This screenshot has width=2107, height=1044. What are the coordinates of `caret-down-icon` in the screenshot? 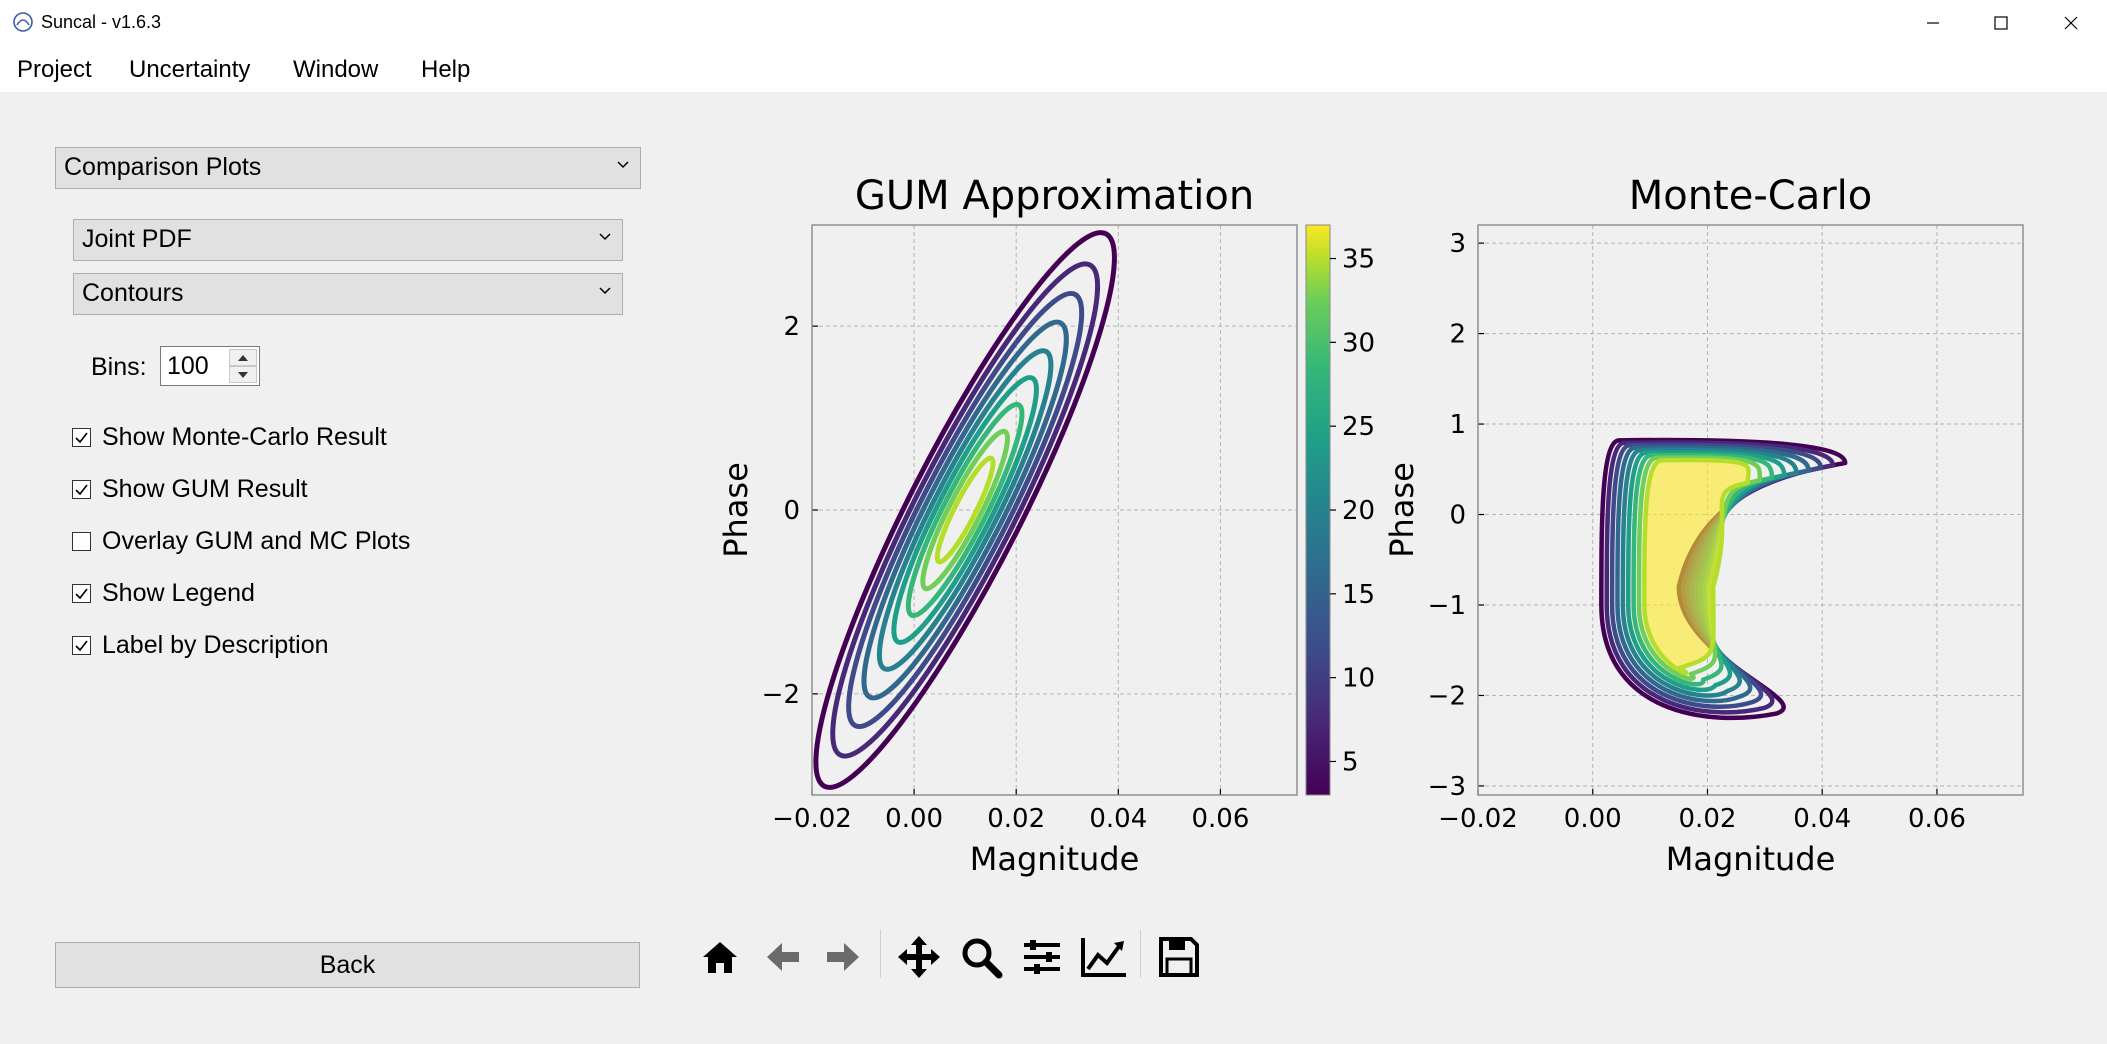 It's located at (243, 374).